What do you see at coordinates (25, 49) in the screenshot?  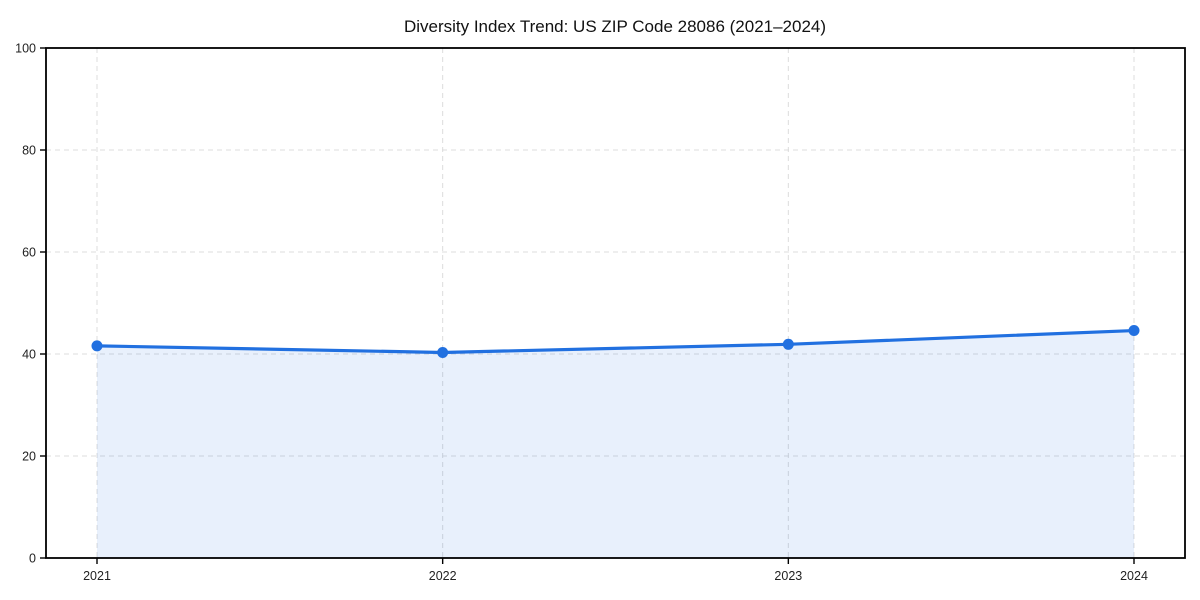 I see `y-tick-label: 100` at bounding box center [25, 49].